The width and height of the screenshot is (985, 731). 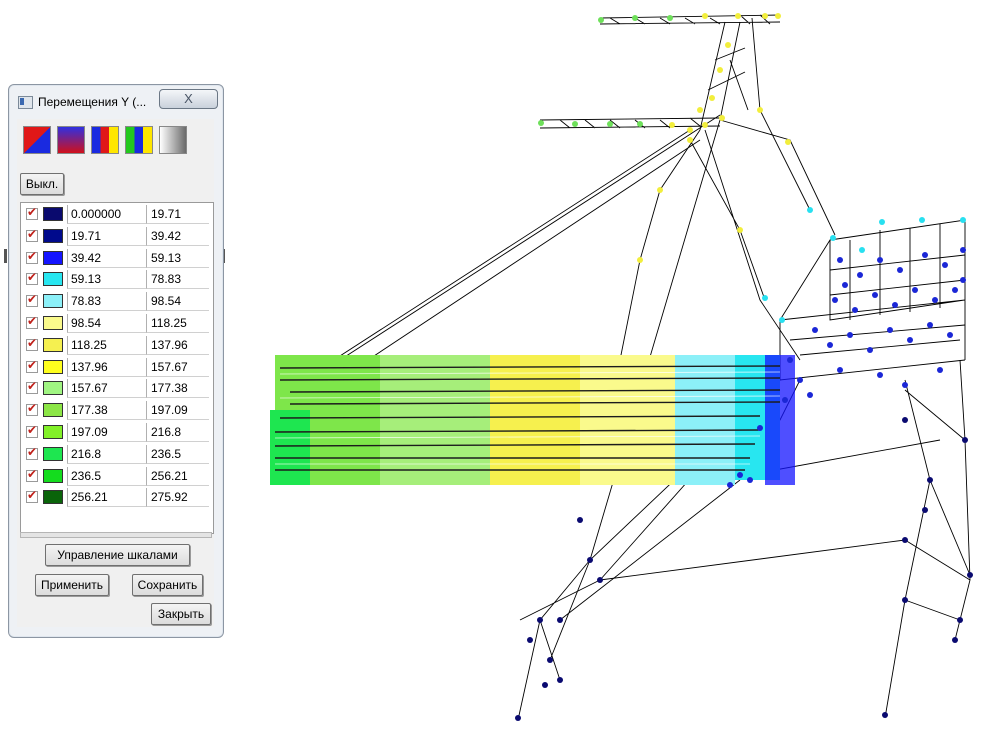 What do you see at coordinates (173, 140) in the screenshot?
I see `palette-grayscale-icon` at bounding box center [173, 140].